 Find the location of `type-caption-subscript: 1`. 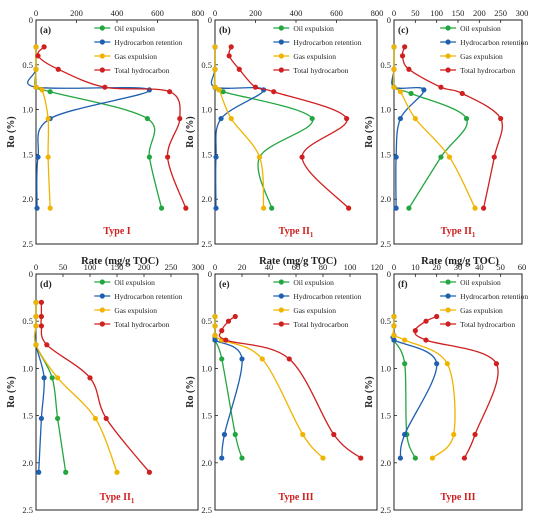

type-caption-subscript: 1 is located at coordinates (474, 235).